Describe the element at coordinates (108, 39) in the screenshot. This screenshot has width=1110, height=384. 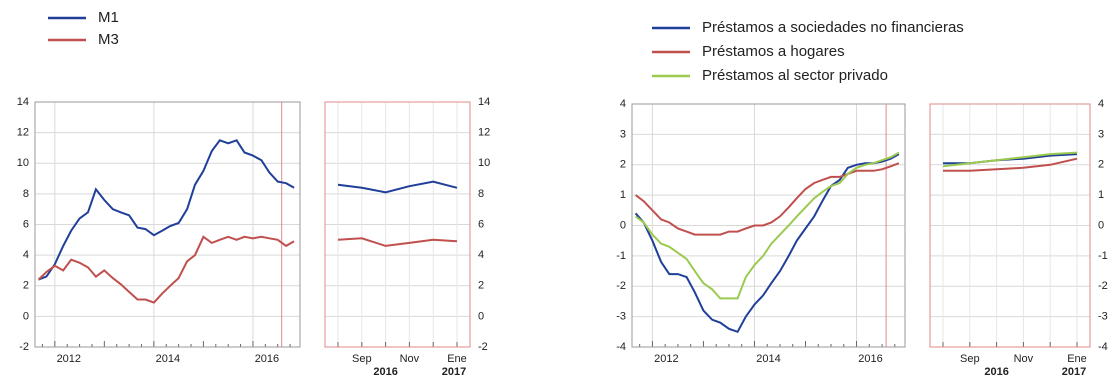
I see `legend-label: M3` at that location.